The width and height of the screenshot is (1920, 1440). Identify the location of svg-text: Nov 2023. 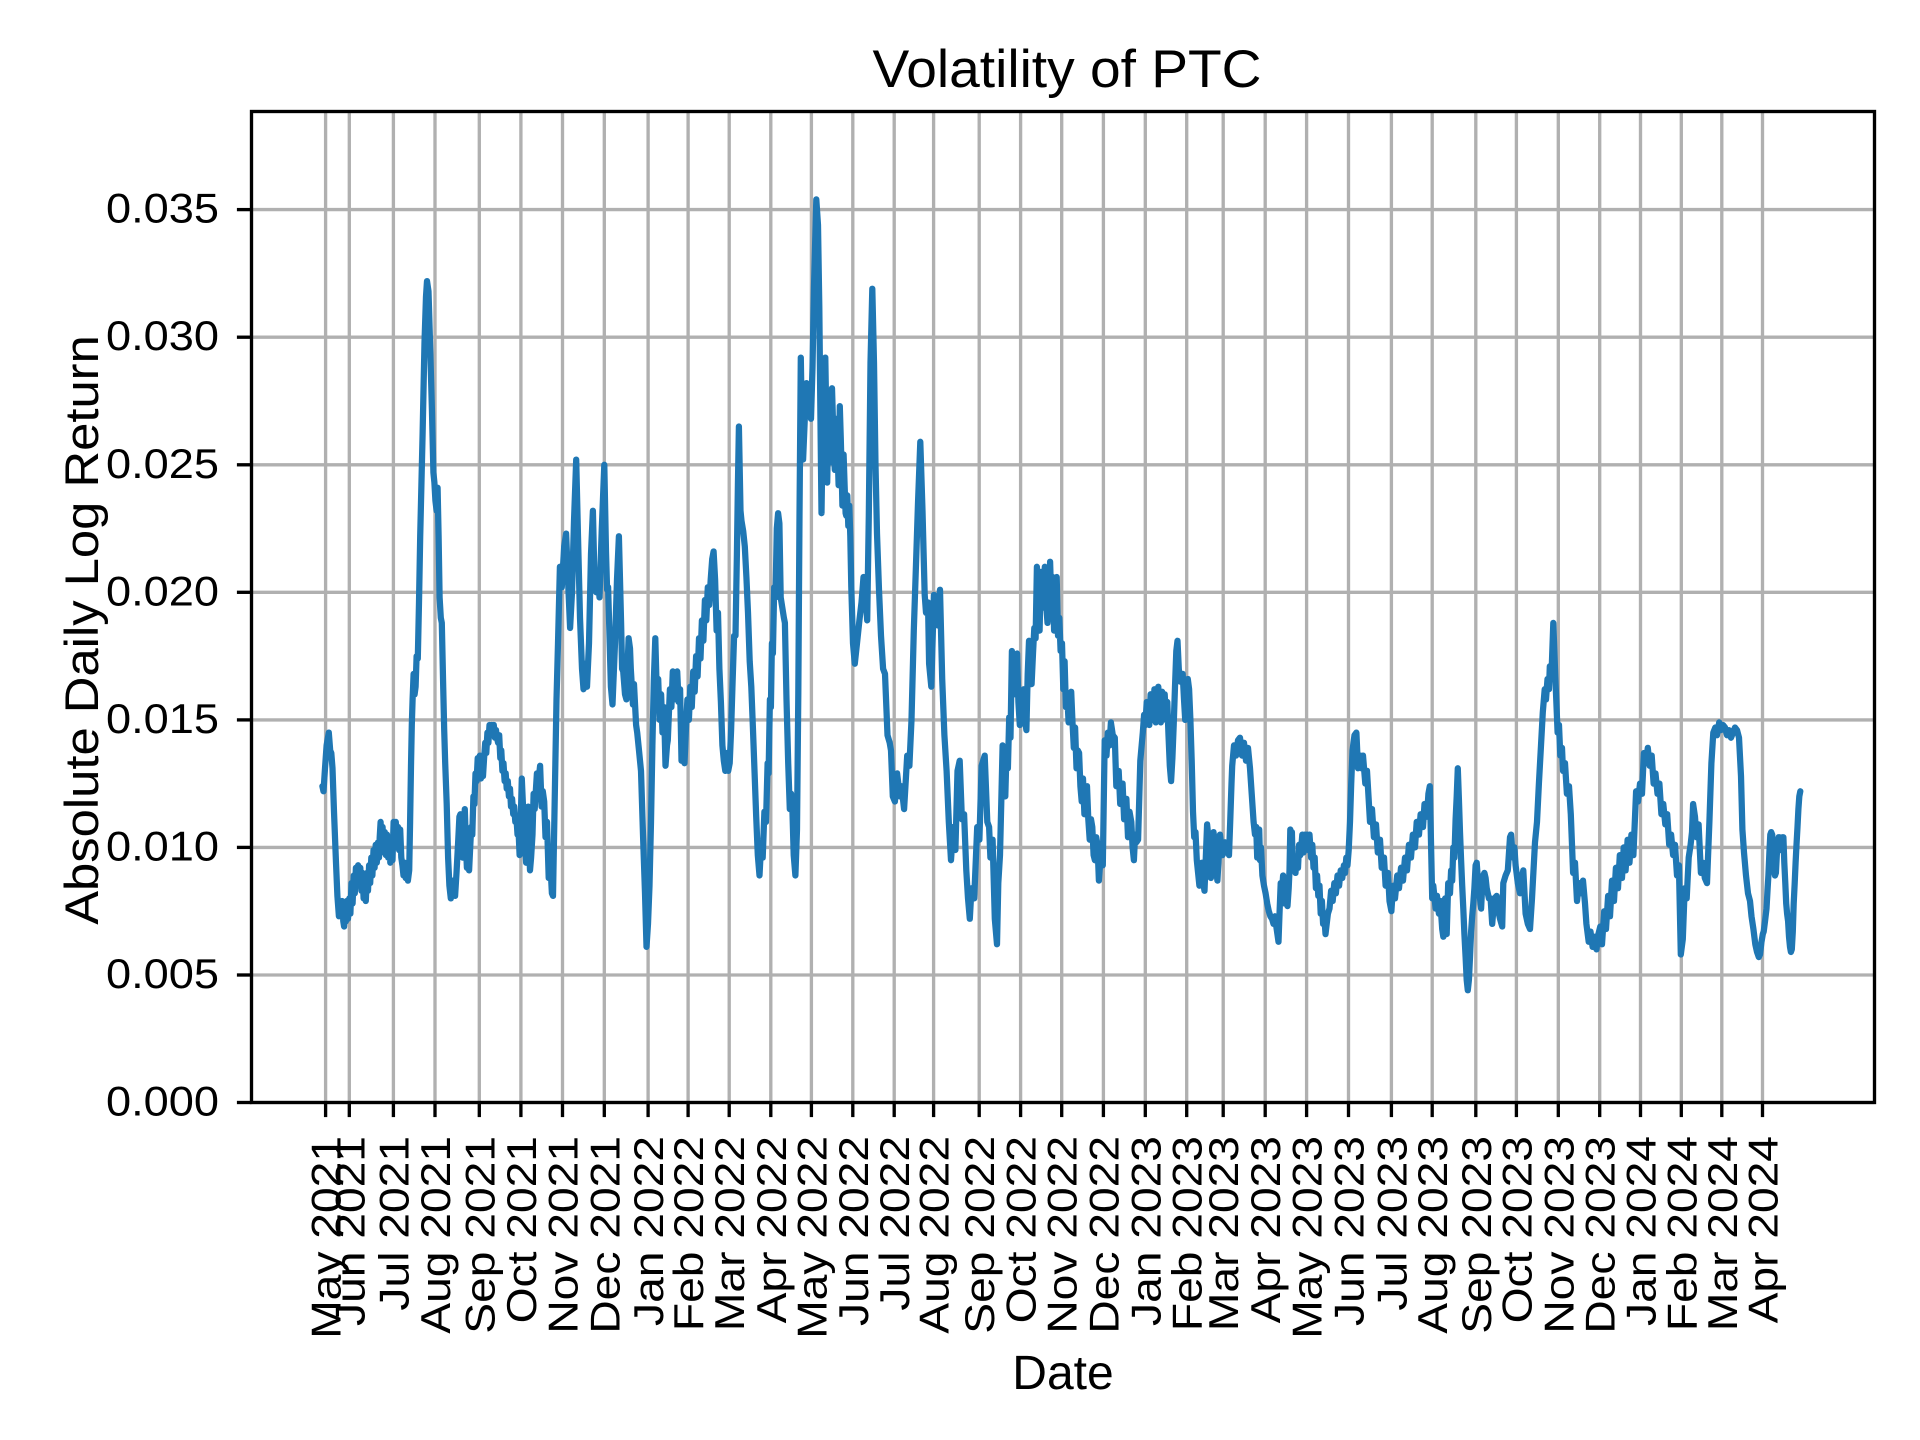
(1559, 1235).